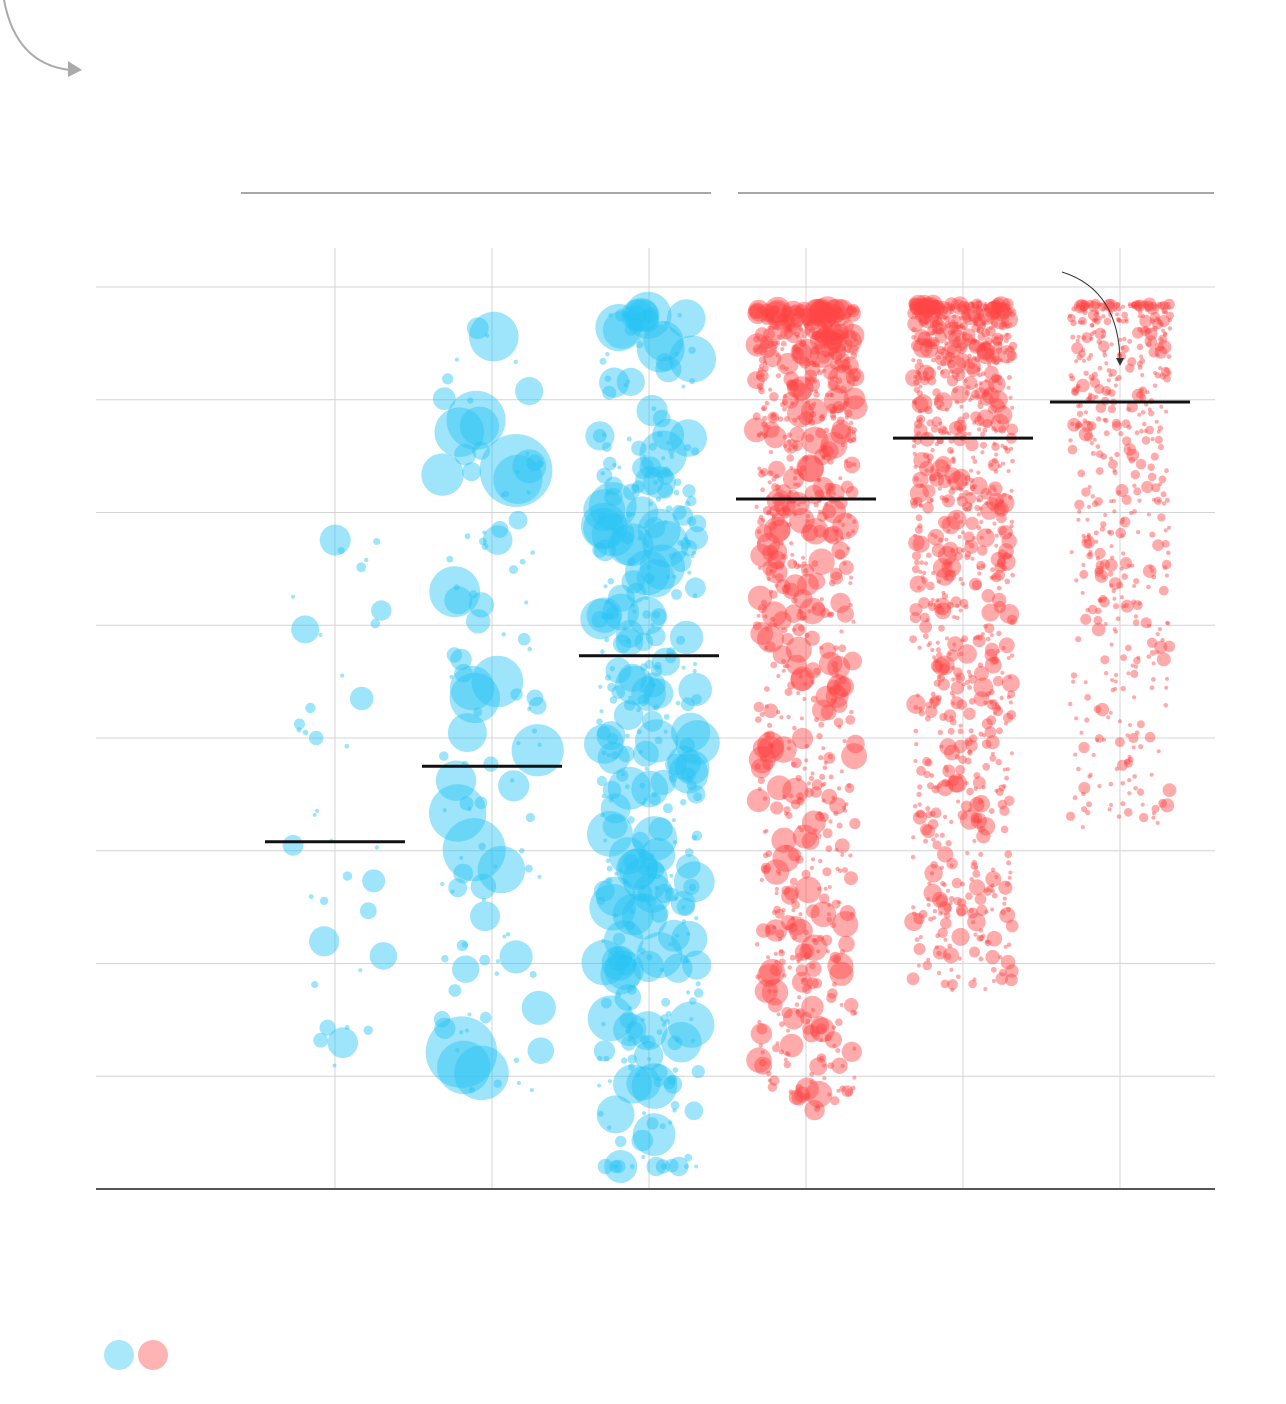 This screenshot has height=1404, width=1286. What do you see at coordinates (136, 1355) in the screenshot?
I see `legend` at bounding box center [136, 1355].